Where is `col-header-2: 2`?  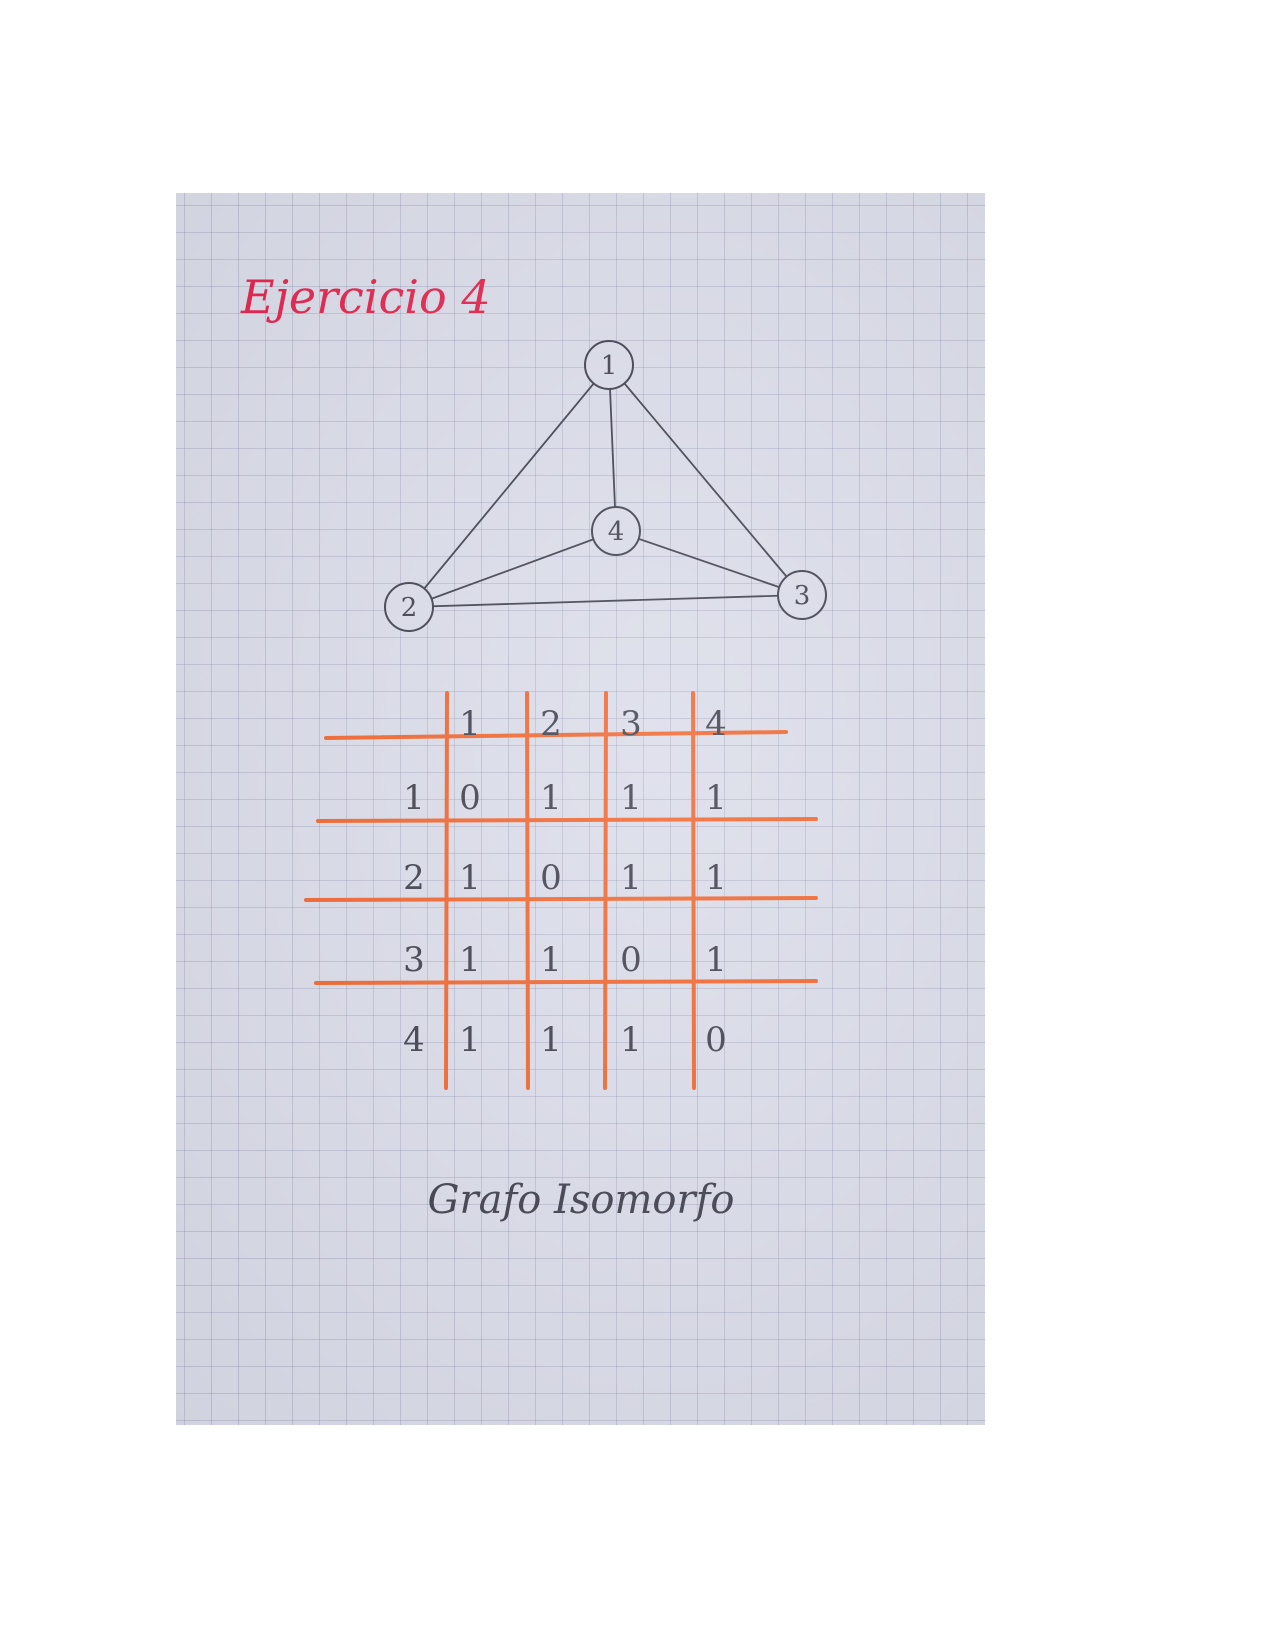
col-header-2: 2 is located at coordinates (551, 724).